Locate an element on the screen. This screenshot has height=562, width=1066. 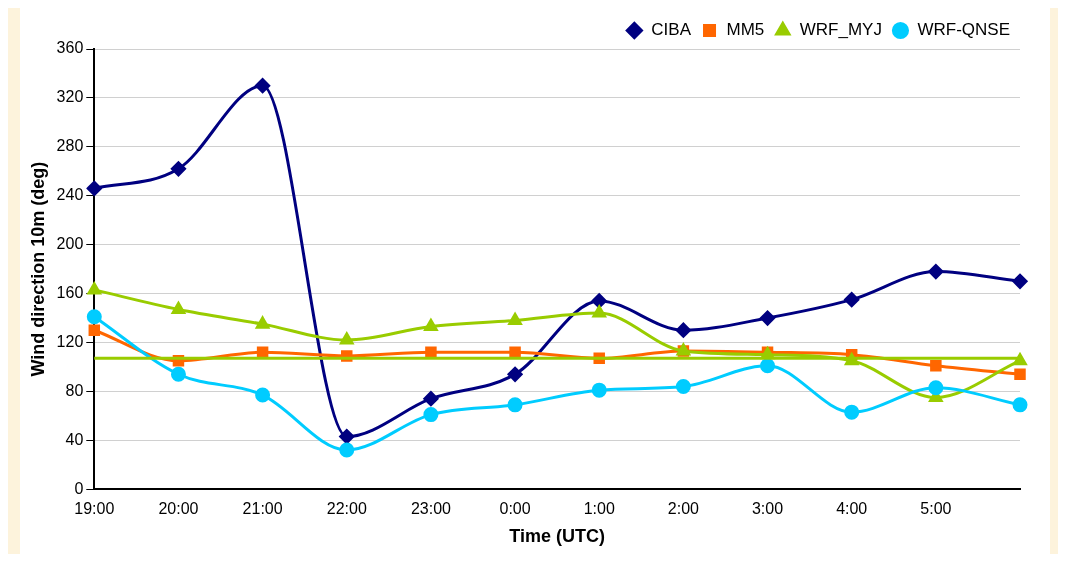
y-tick-label: 200 is located at coordinates (70, 244).